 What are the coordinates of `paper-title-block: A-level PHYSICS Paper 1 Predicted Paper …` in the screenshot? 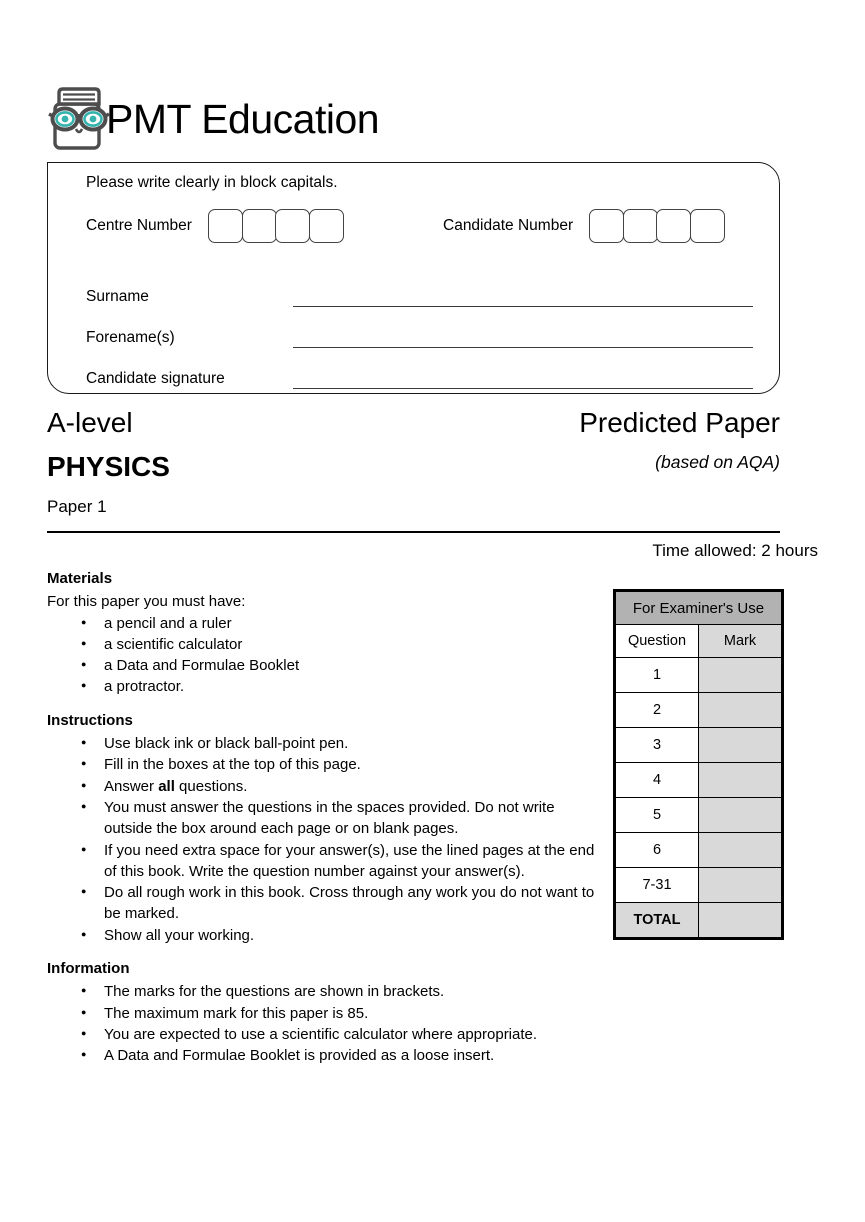 It's located at (413, 465).